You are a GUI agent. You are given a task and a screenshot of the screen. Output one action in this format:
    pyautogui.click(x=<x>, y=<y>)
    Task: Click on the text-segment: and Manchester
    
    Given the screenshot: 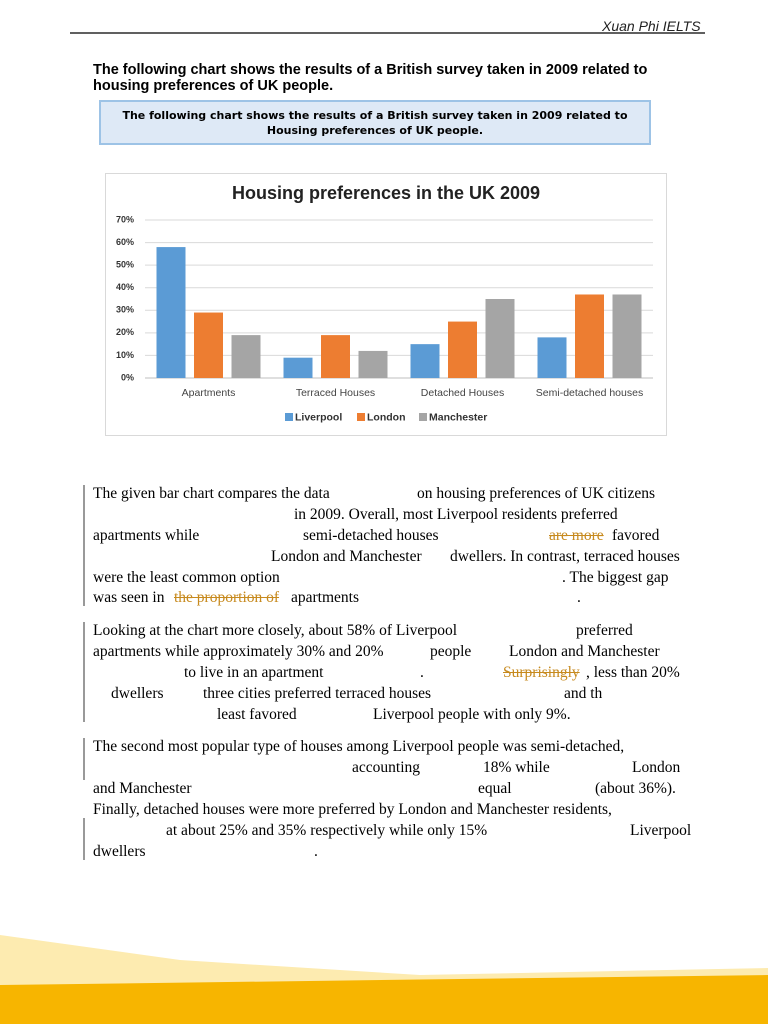 What is the action you would take?
    pyautogui.click(x=142, y=788)
    